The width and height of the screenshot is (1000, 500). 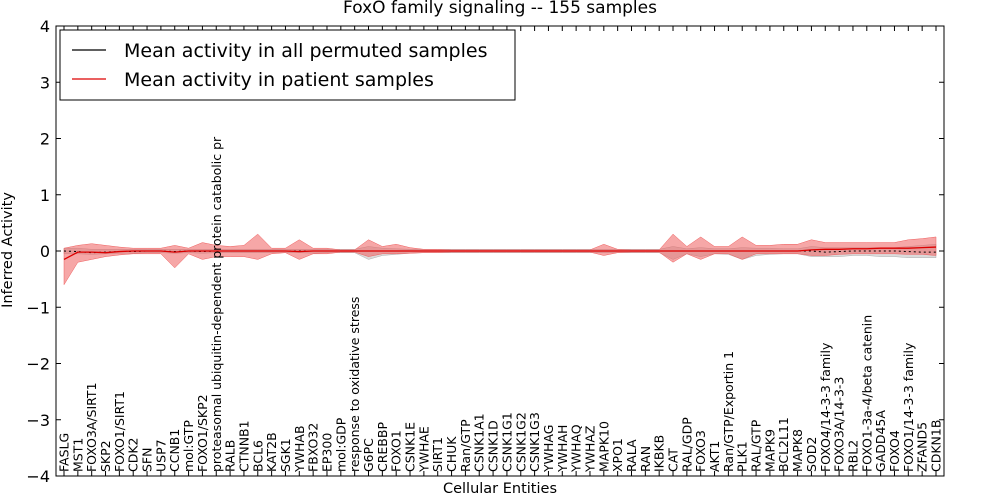 What do you see at coordinates (465, 445) in the screenshot?
I see `x-category-label: Ran/GTP` at bounding box center [465, 445].